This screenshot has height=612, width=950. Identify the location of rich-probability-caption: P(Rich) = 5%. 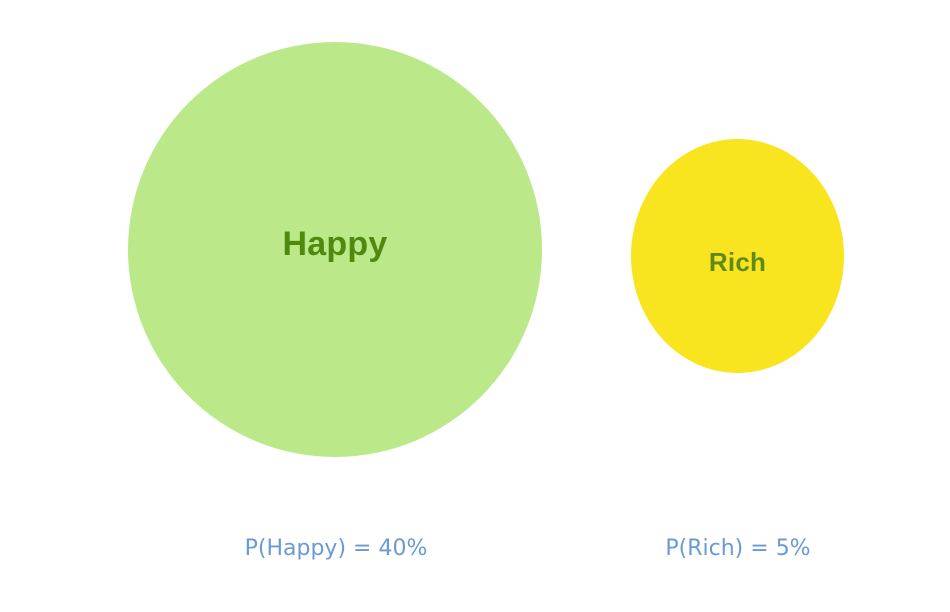
(738, 548).